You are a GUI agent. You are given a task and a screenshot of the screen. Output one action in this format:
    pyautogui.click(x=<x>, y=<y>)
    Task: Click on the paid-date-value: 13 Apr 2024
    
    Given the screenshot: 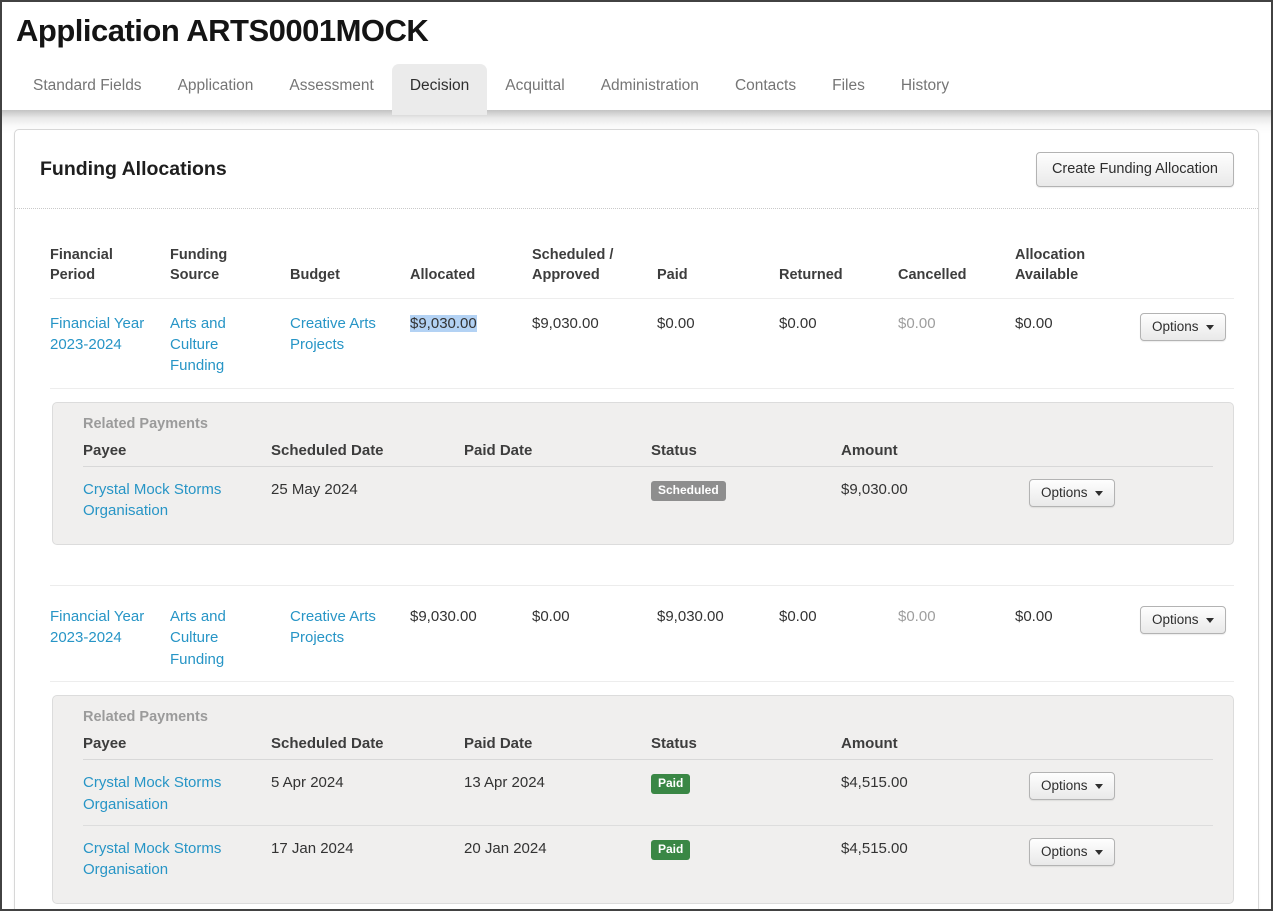 What is the action you would take?
    pyautogui.click(x=504, y=783)
    